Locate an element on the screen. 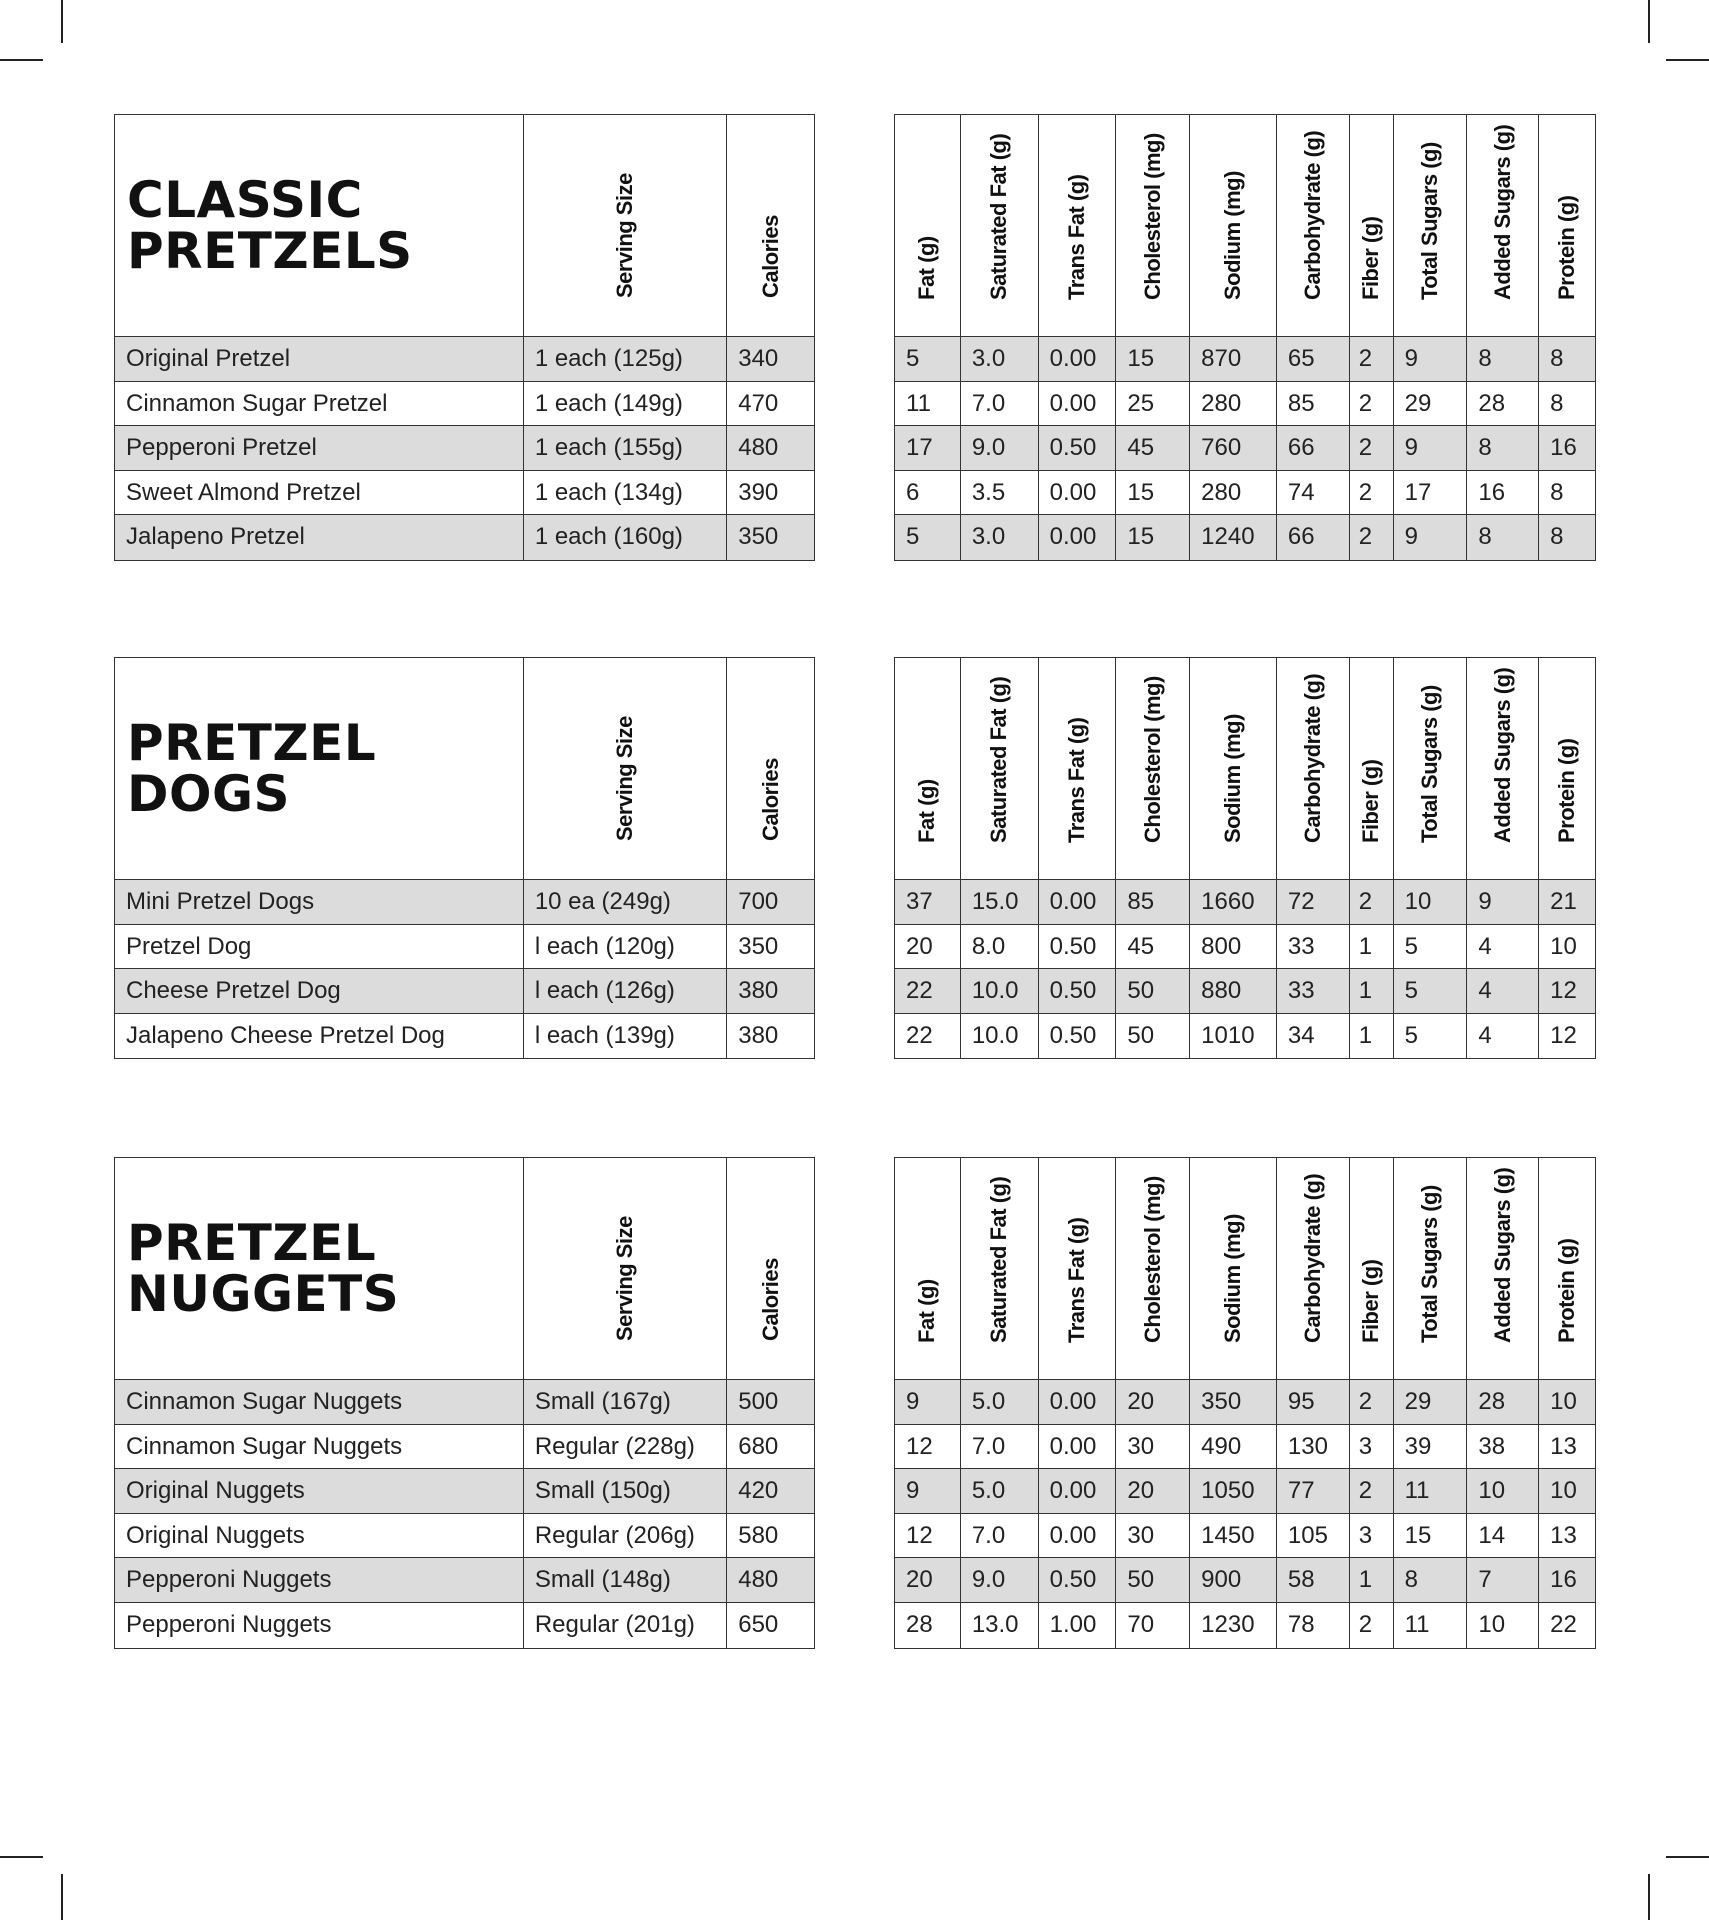  nutrition-value: 10 is located at coordinates (1563, 946).